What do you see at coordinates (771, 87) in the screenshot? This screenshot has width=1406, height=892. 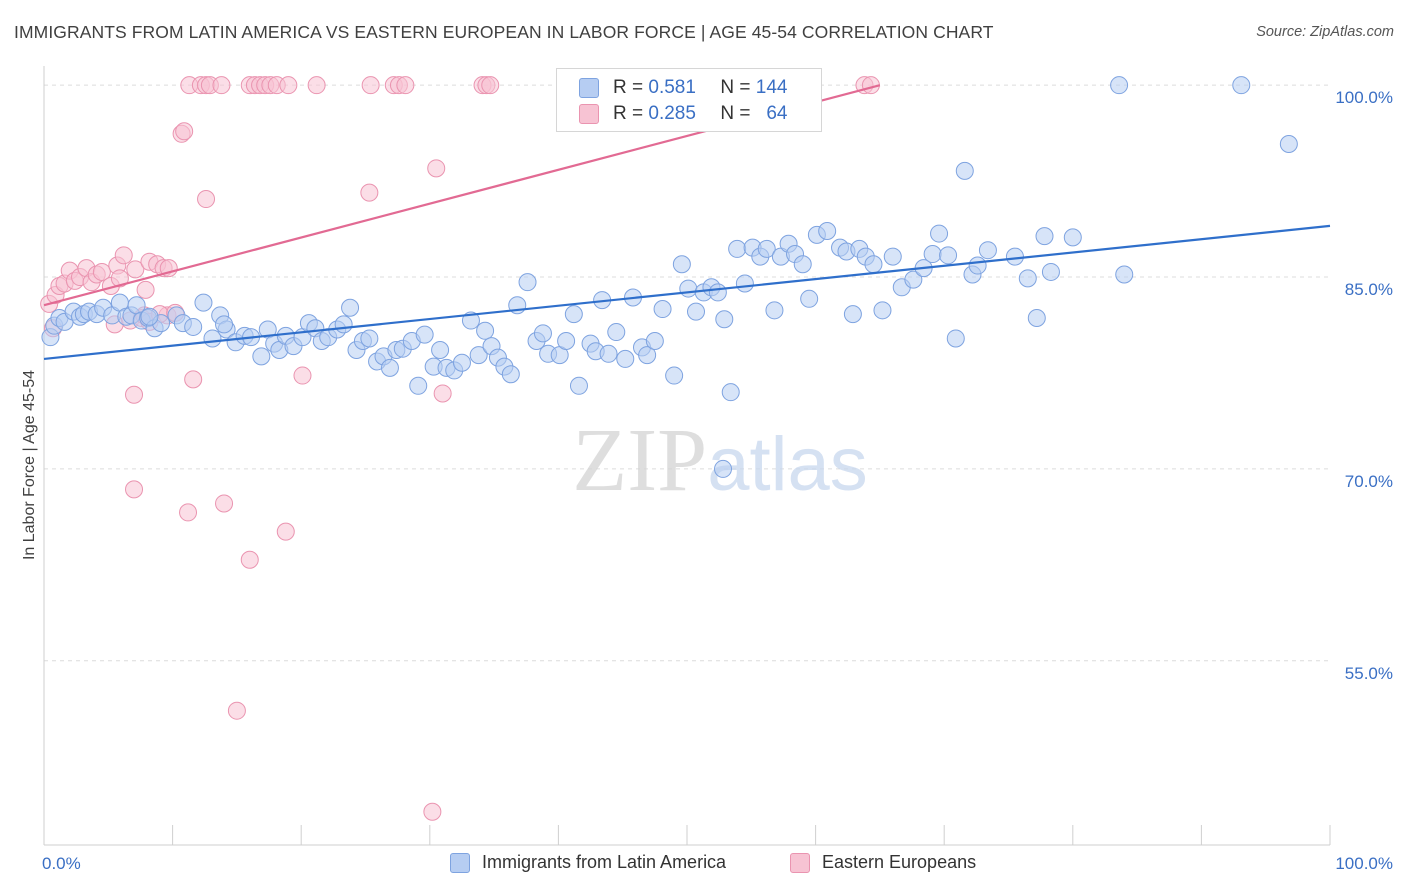 I see `blue-n-value: 144` at bounding box center [771, 87].